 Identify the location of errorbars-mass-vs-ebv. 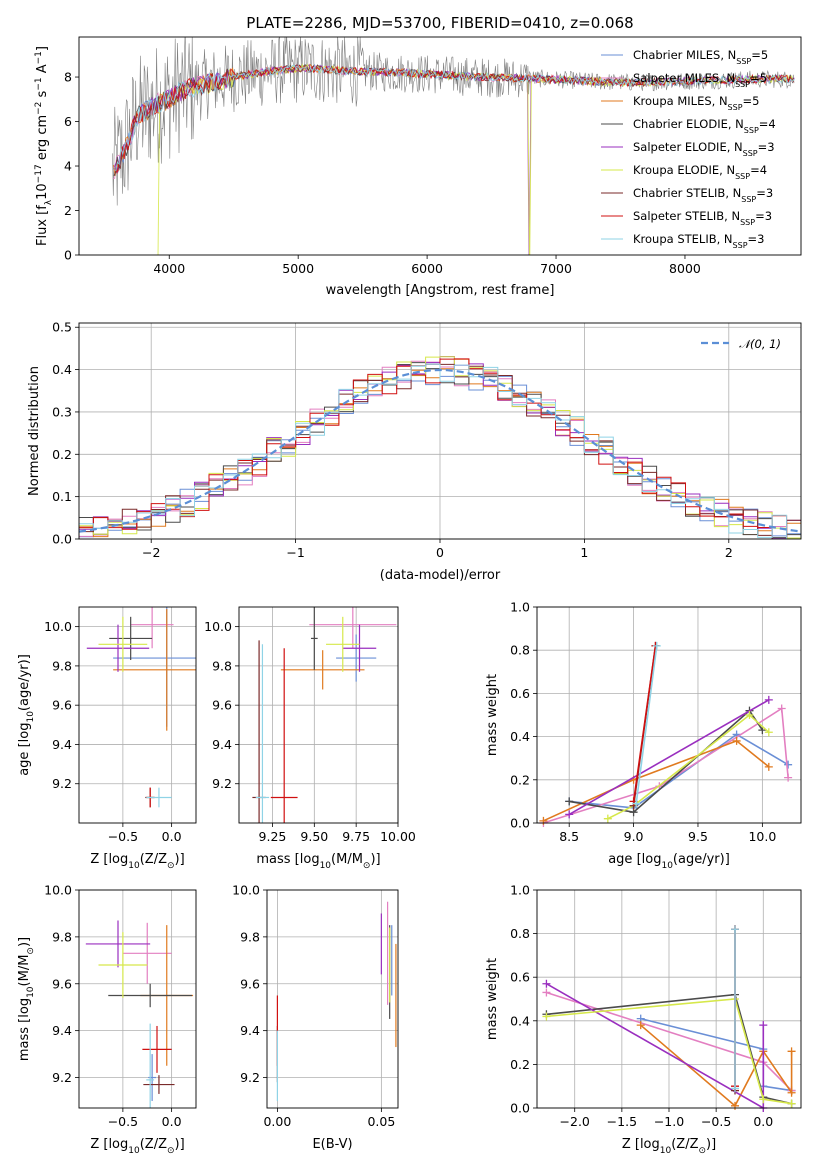
(336, 1001).